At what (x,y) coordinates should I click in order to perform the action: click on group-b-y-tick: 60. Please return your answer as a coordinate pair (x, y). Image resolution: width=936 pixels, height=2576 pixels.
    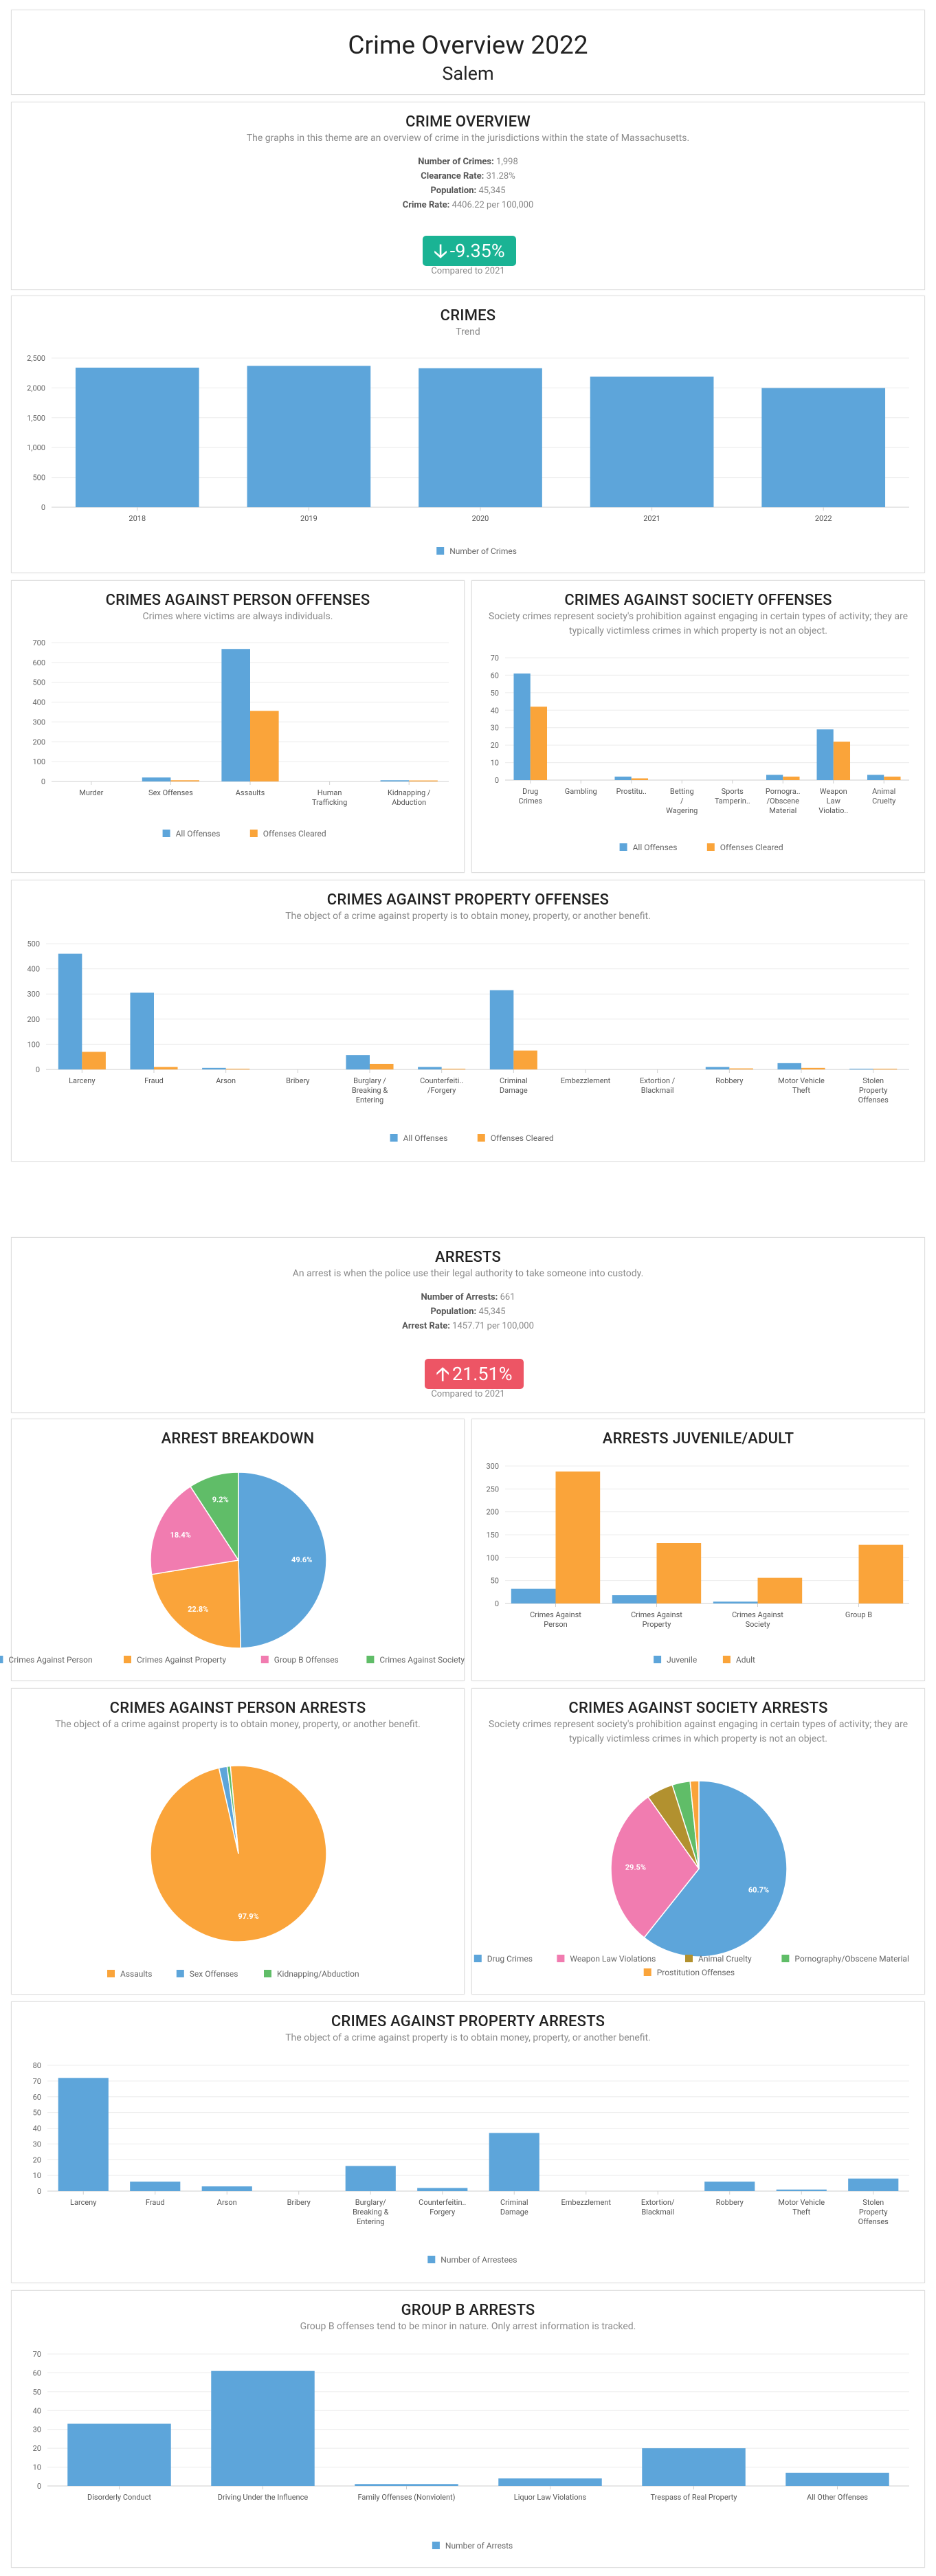
    Looking at the image, I should click on (37, 2372).